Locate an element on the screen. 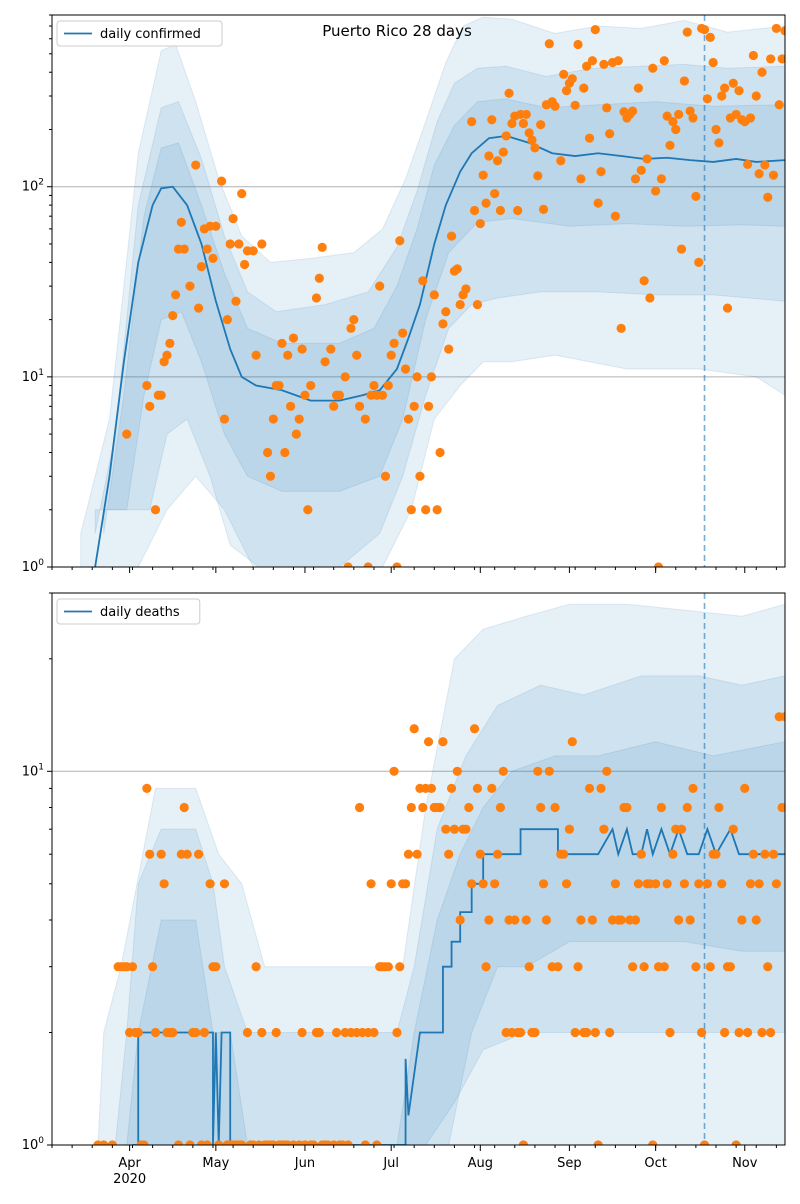 The width and height of the screenshot is (800, 1204). y-tick-label: 10¹ is located at coordinates (33, 376).